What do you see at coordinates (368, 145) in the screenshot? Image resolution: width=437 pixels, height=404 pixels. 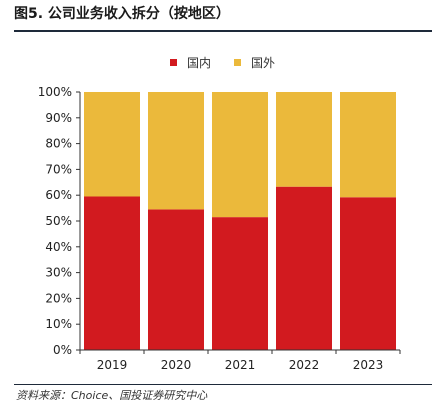 I see `bar-overseas-2023` at bounding box center [368, 145].